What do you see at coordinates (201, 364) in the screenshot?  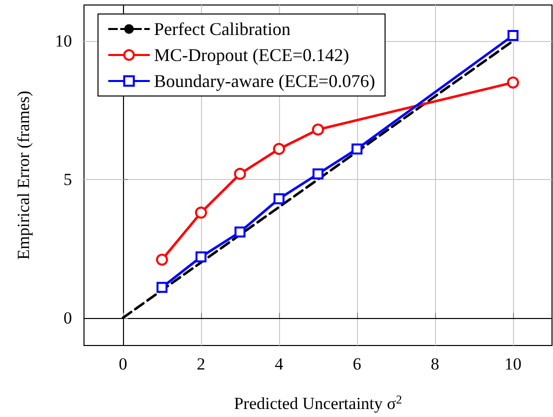 I see `x-tick-label: 2` at bounding box center [201, 364].